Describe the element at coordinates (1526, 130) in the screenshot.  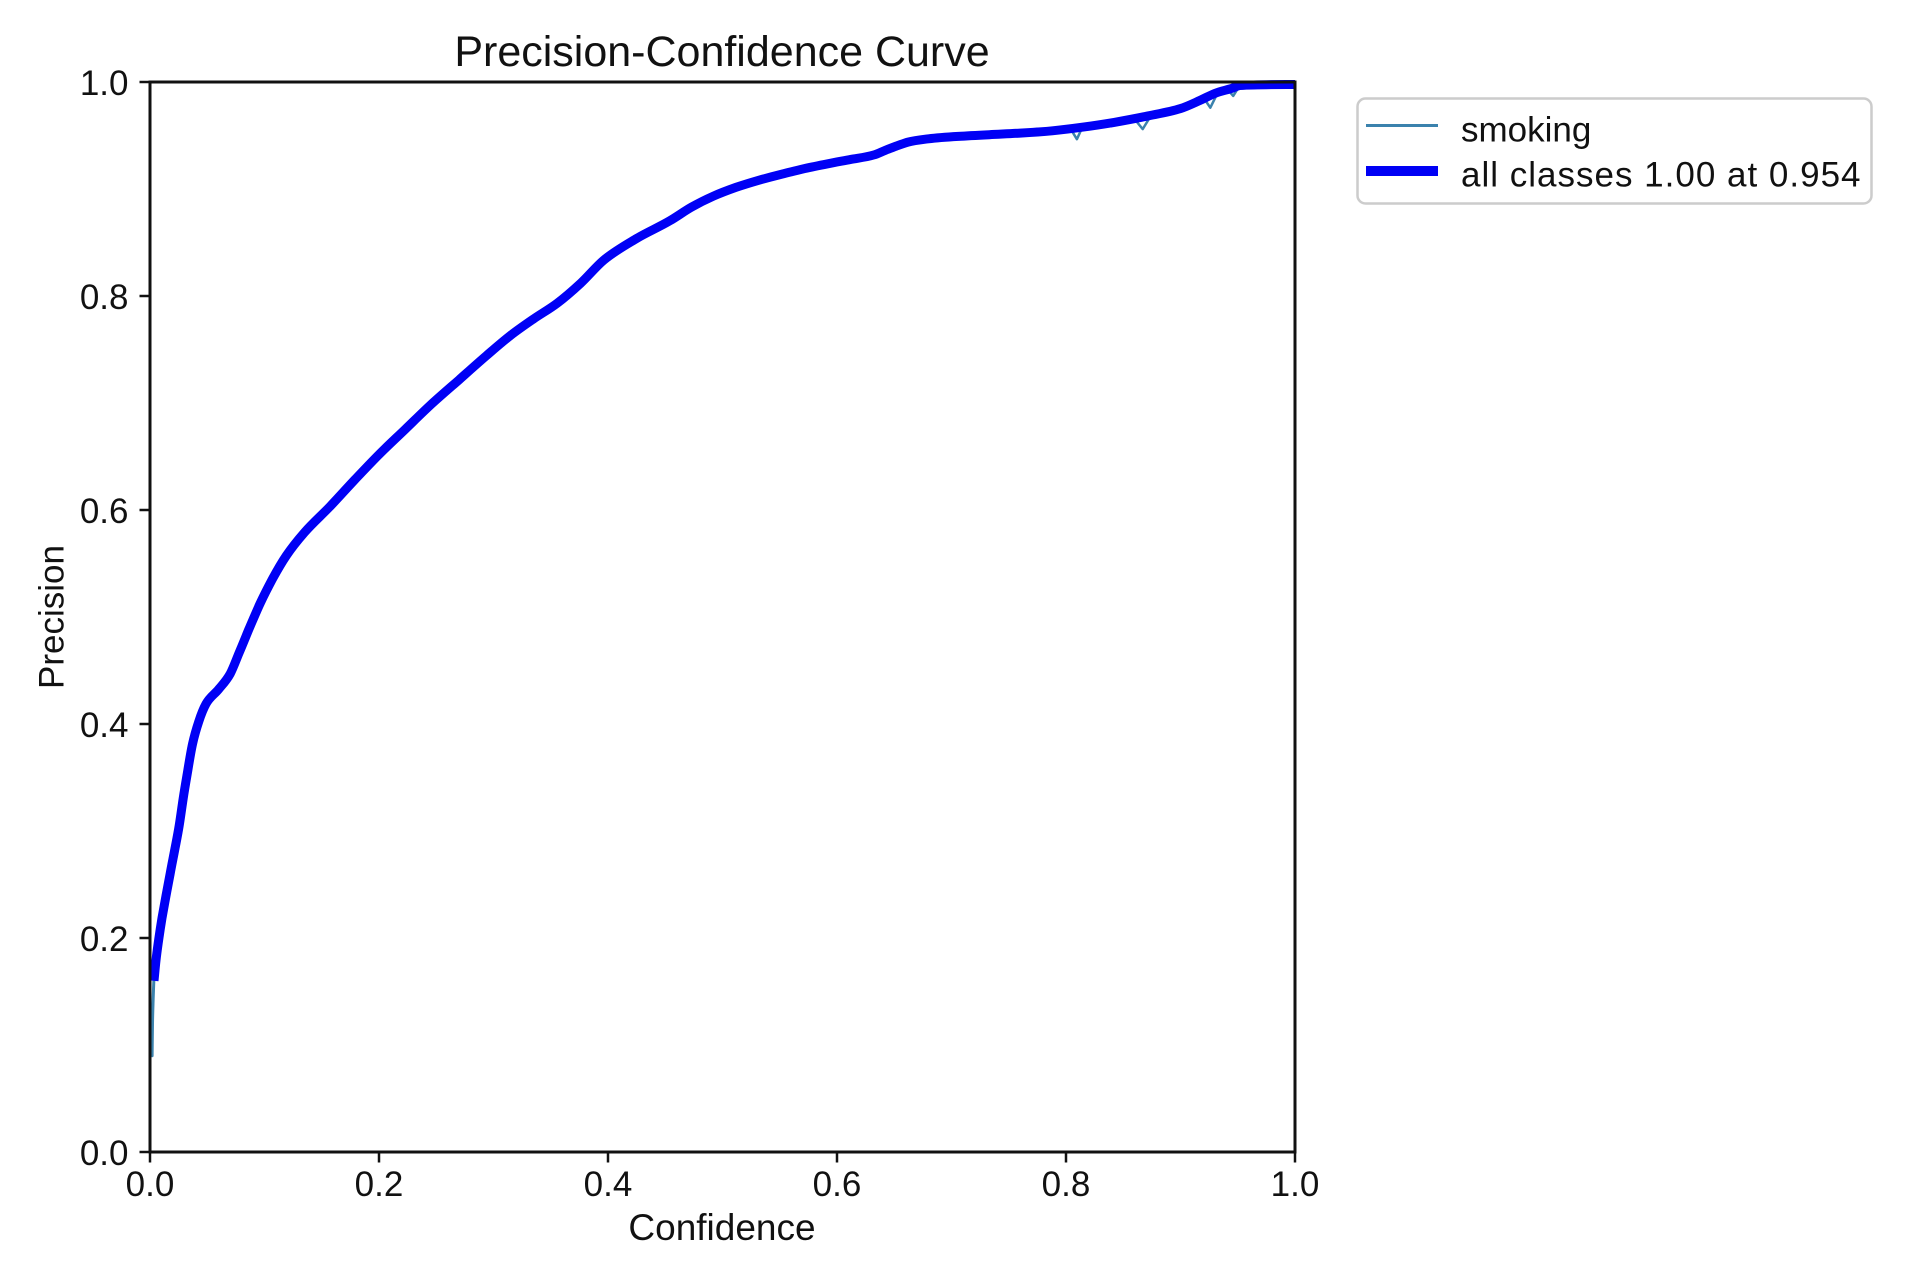
I see `svg-text: smoking` at that location.